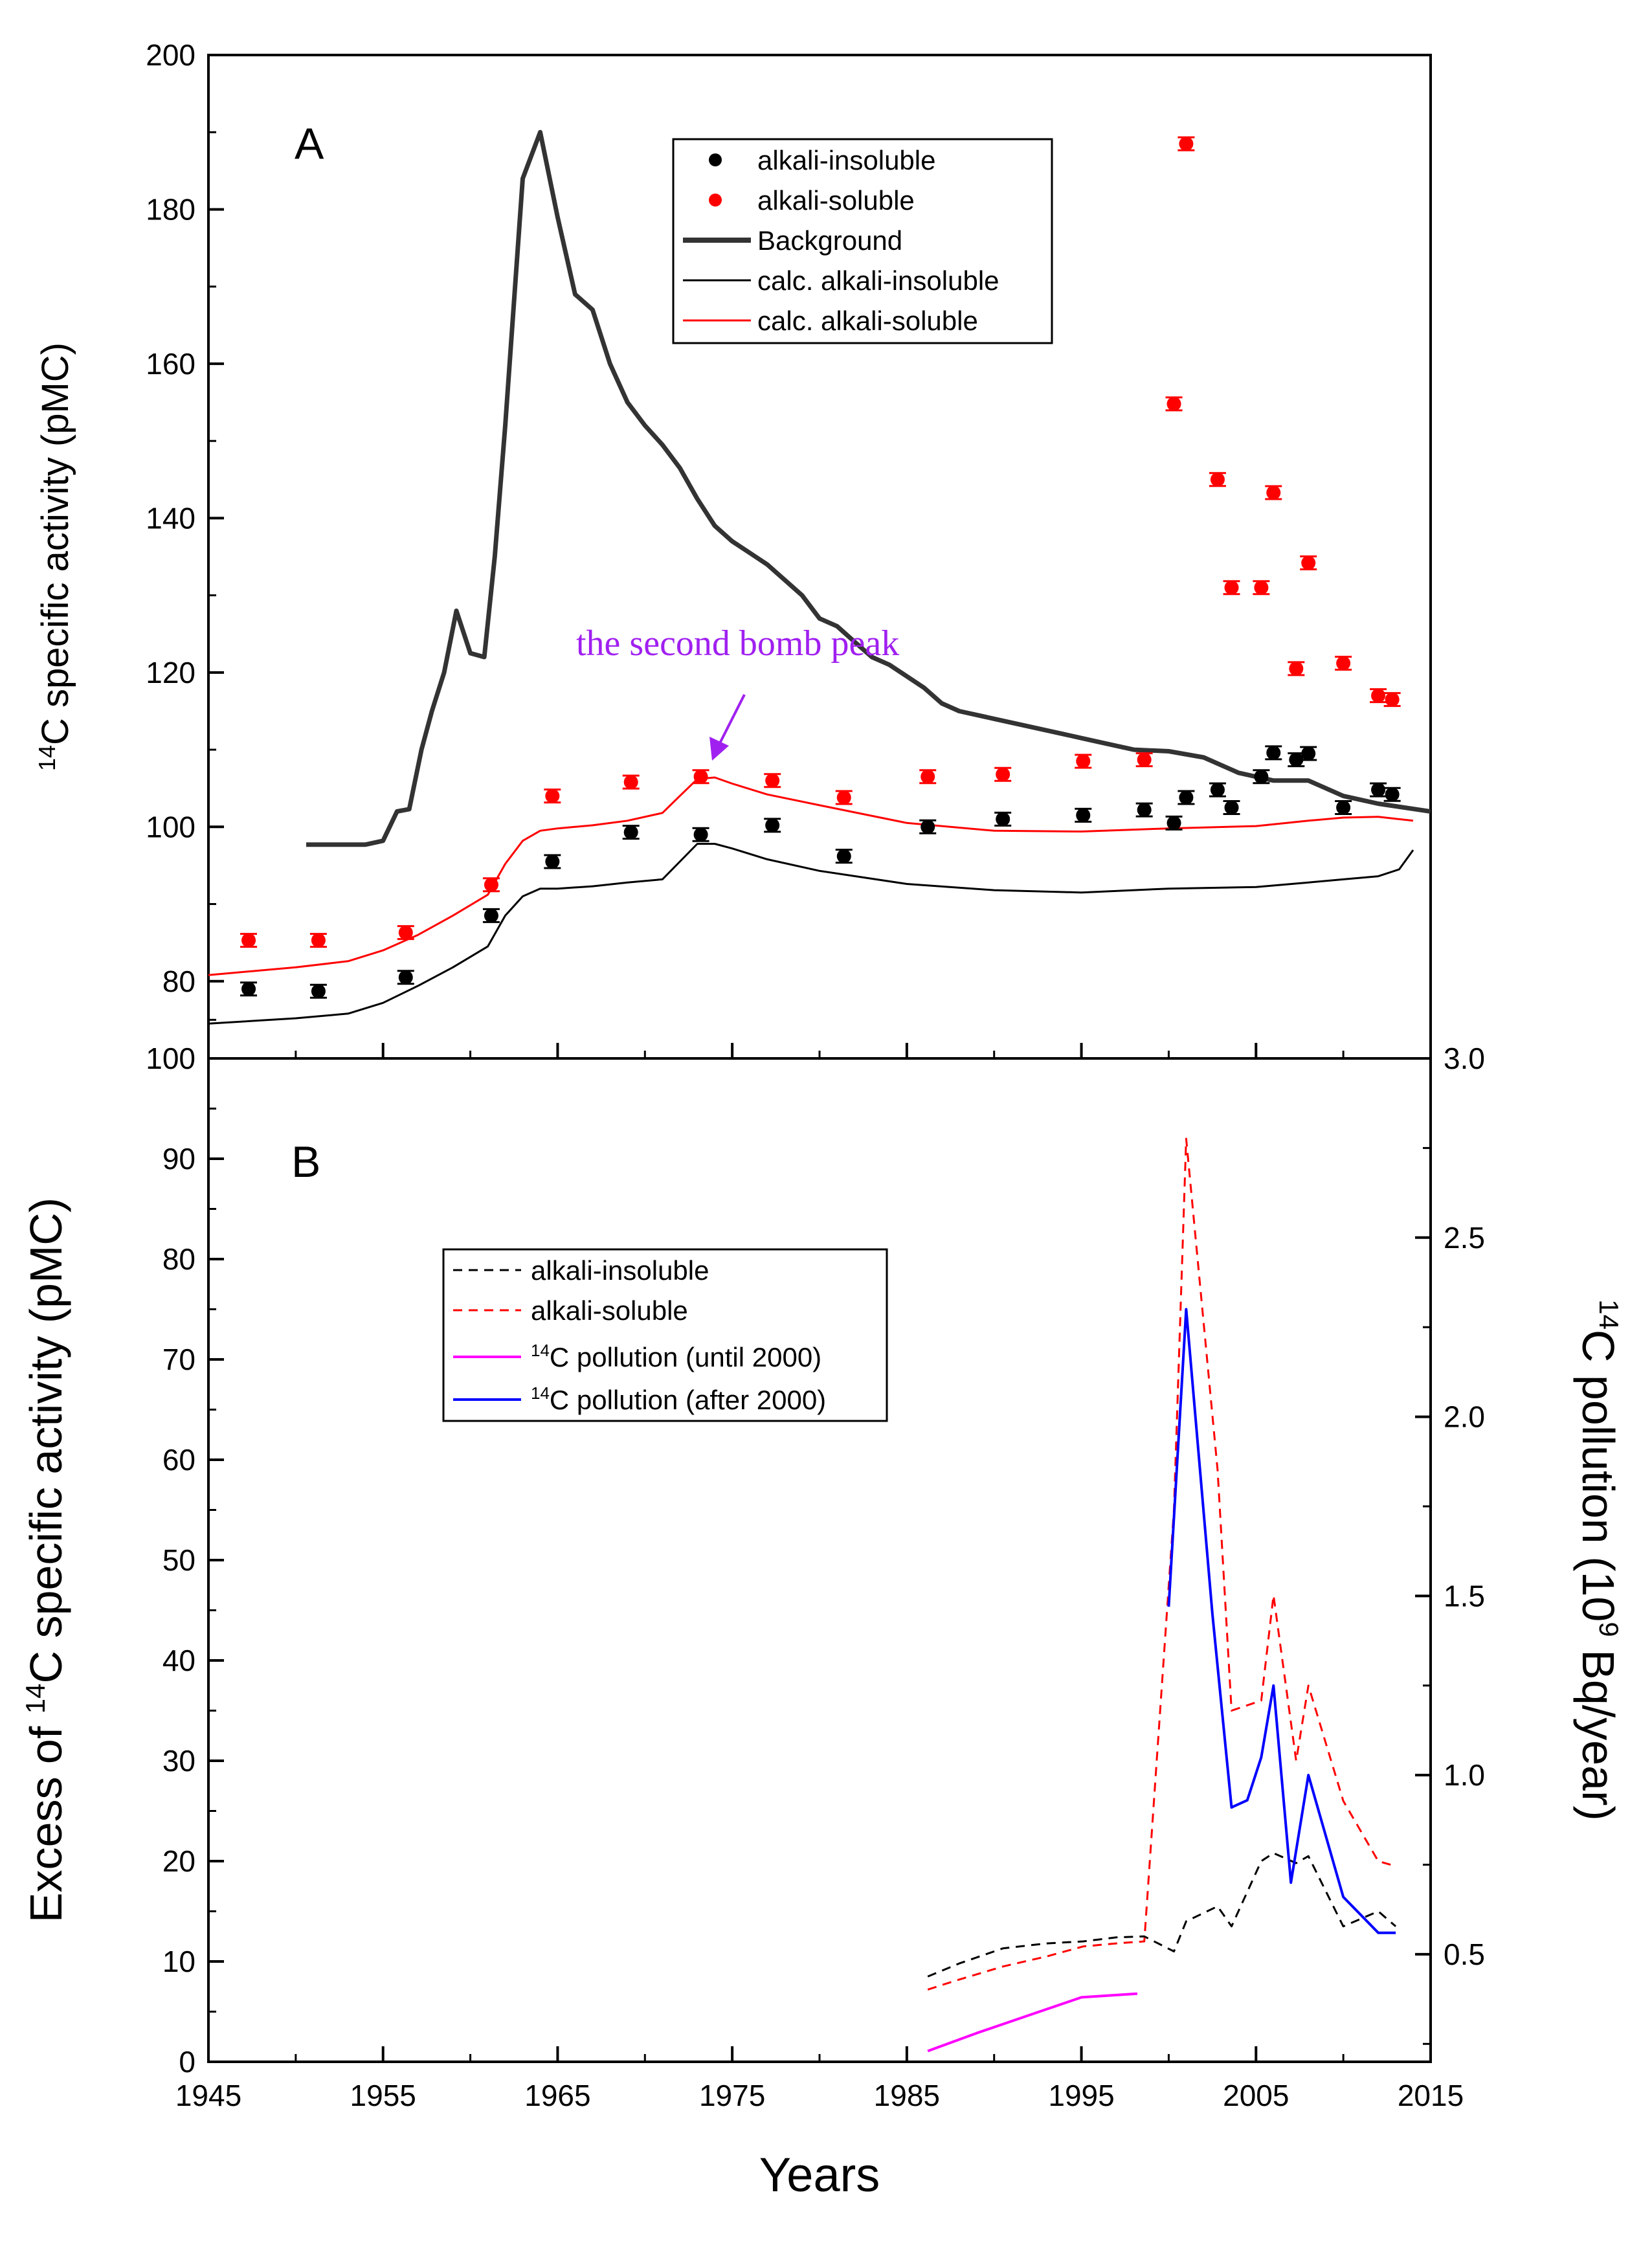  Describe the element at coordinates (1598, 1559) in the screenshot. I see `panel-b-right-y-axis-label: 14C pollution (109 Bq/year)` at that location.